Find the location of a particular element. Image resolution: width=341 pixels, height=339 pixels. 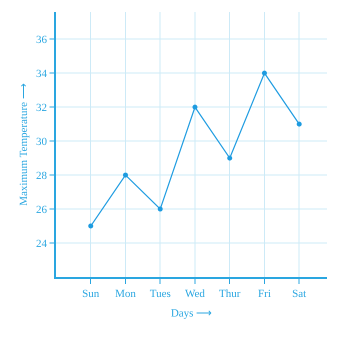

x-tick-label: Tues is located at coordinates (160, 294).